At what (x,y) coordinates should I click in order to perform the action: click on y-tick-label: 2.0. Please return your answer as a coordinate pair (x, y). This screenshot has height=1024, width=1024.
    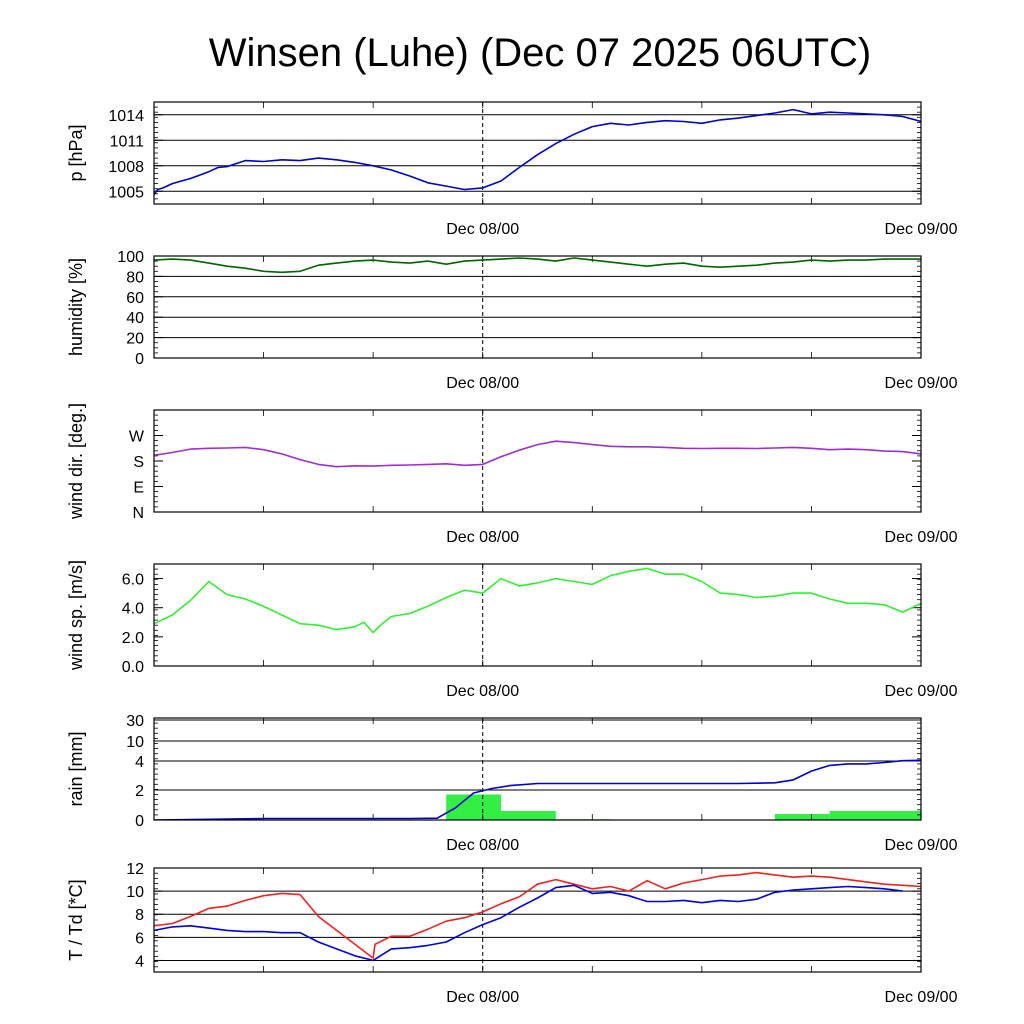
    Looking at the image, I should click on (133, 638).